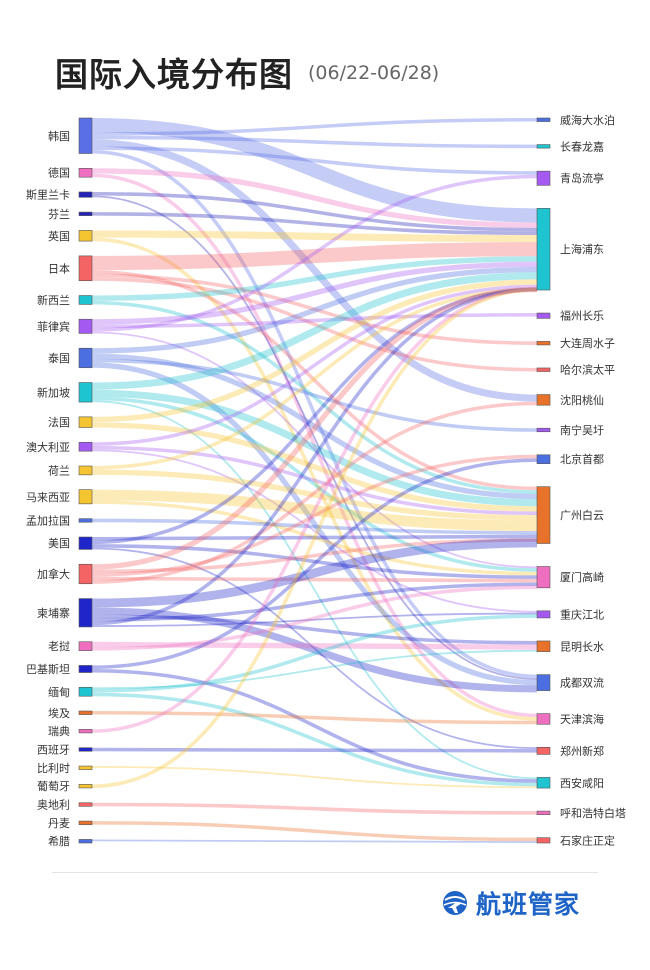 The width and height of the screenshot is (650, 970). Describe the element at coordinates (53, 786) in the screenshot. I see `source-label-25: 葡萄牙` at that location.